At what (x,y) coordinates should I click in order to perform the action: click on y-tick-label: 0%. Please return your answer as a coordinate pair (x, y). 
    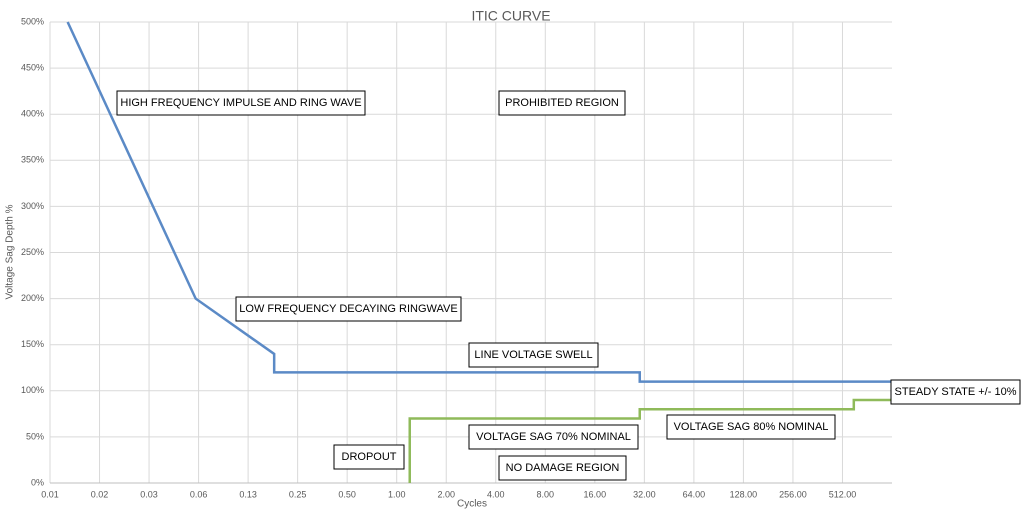
    Looking at the image, I should click on (37, 482).